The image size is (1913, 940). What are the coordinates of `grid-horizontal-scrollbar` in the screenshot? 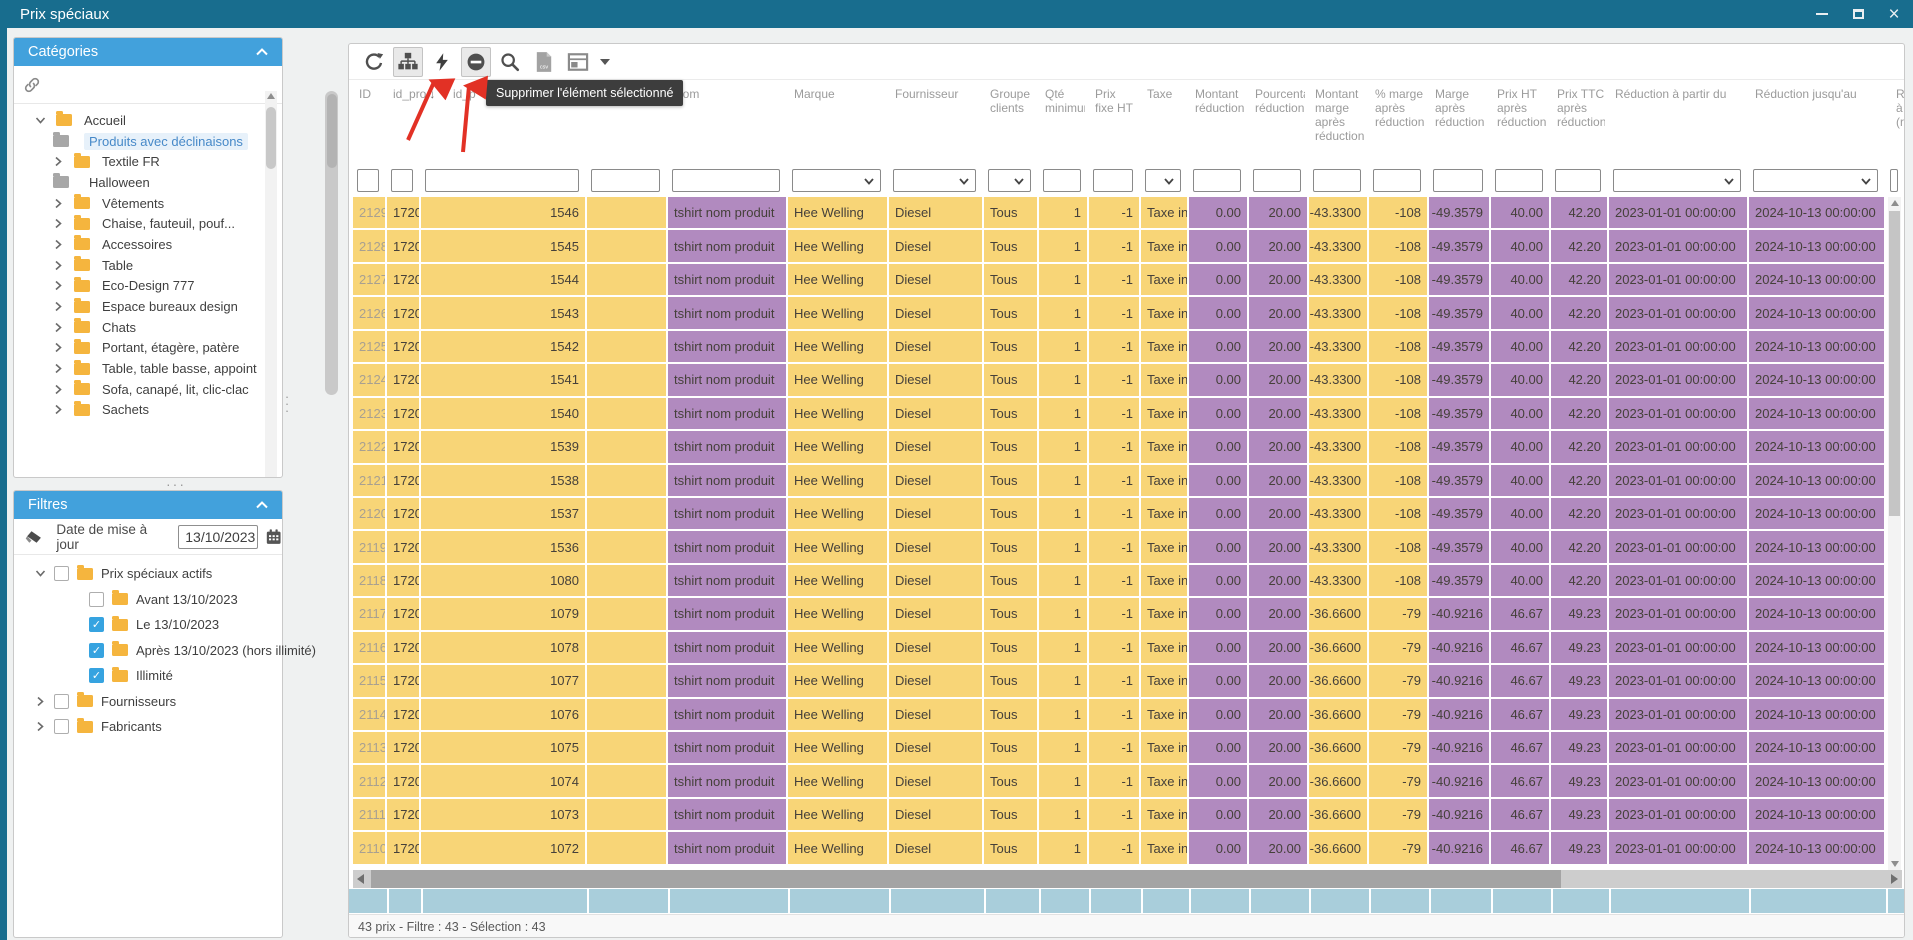 It's located at (1127, 879).